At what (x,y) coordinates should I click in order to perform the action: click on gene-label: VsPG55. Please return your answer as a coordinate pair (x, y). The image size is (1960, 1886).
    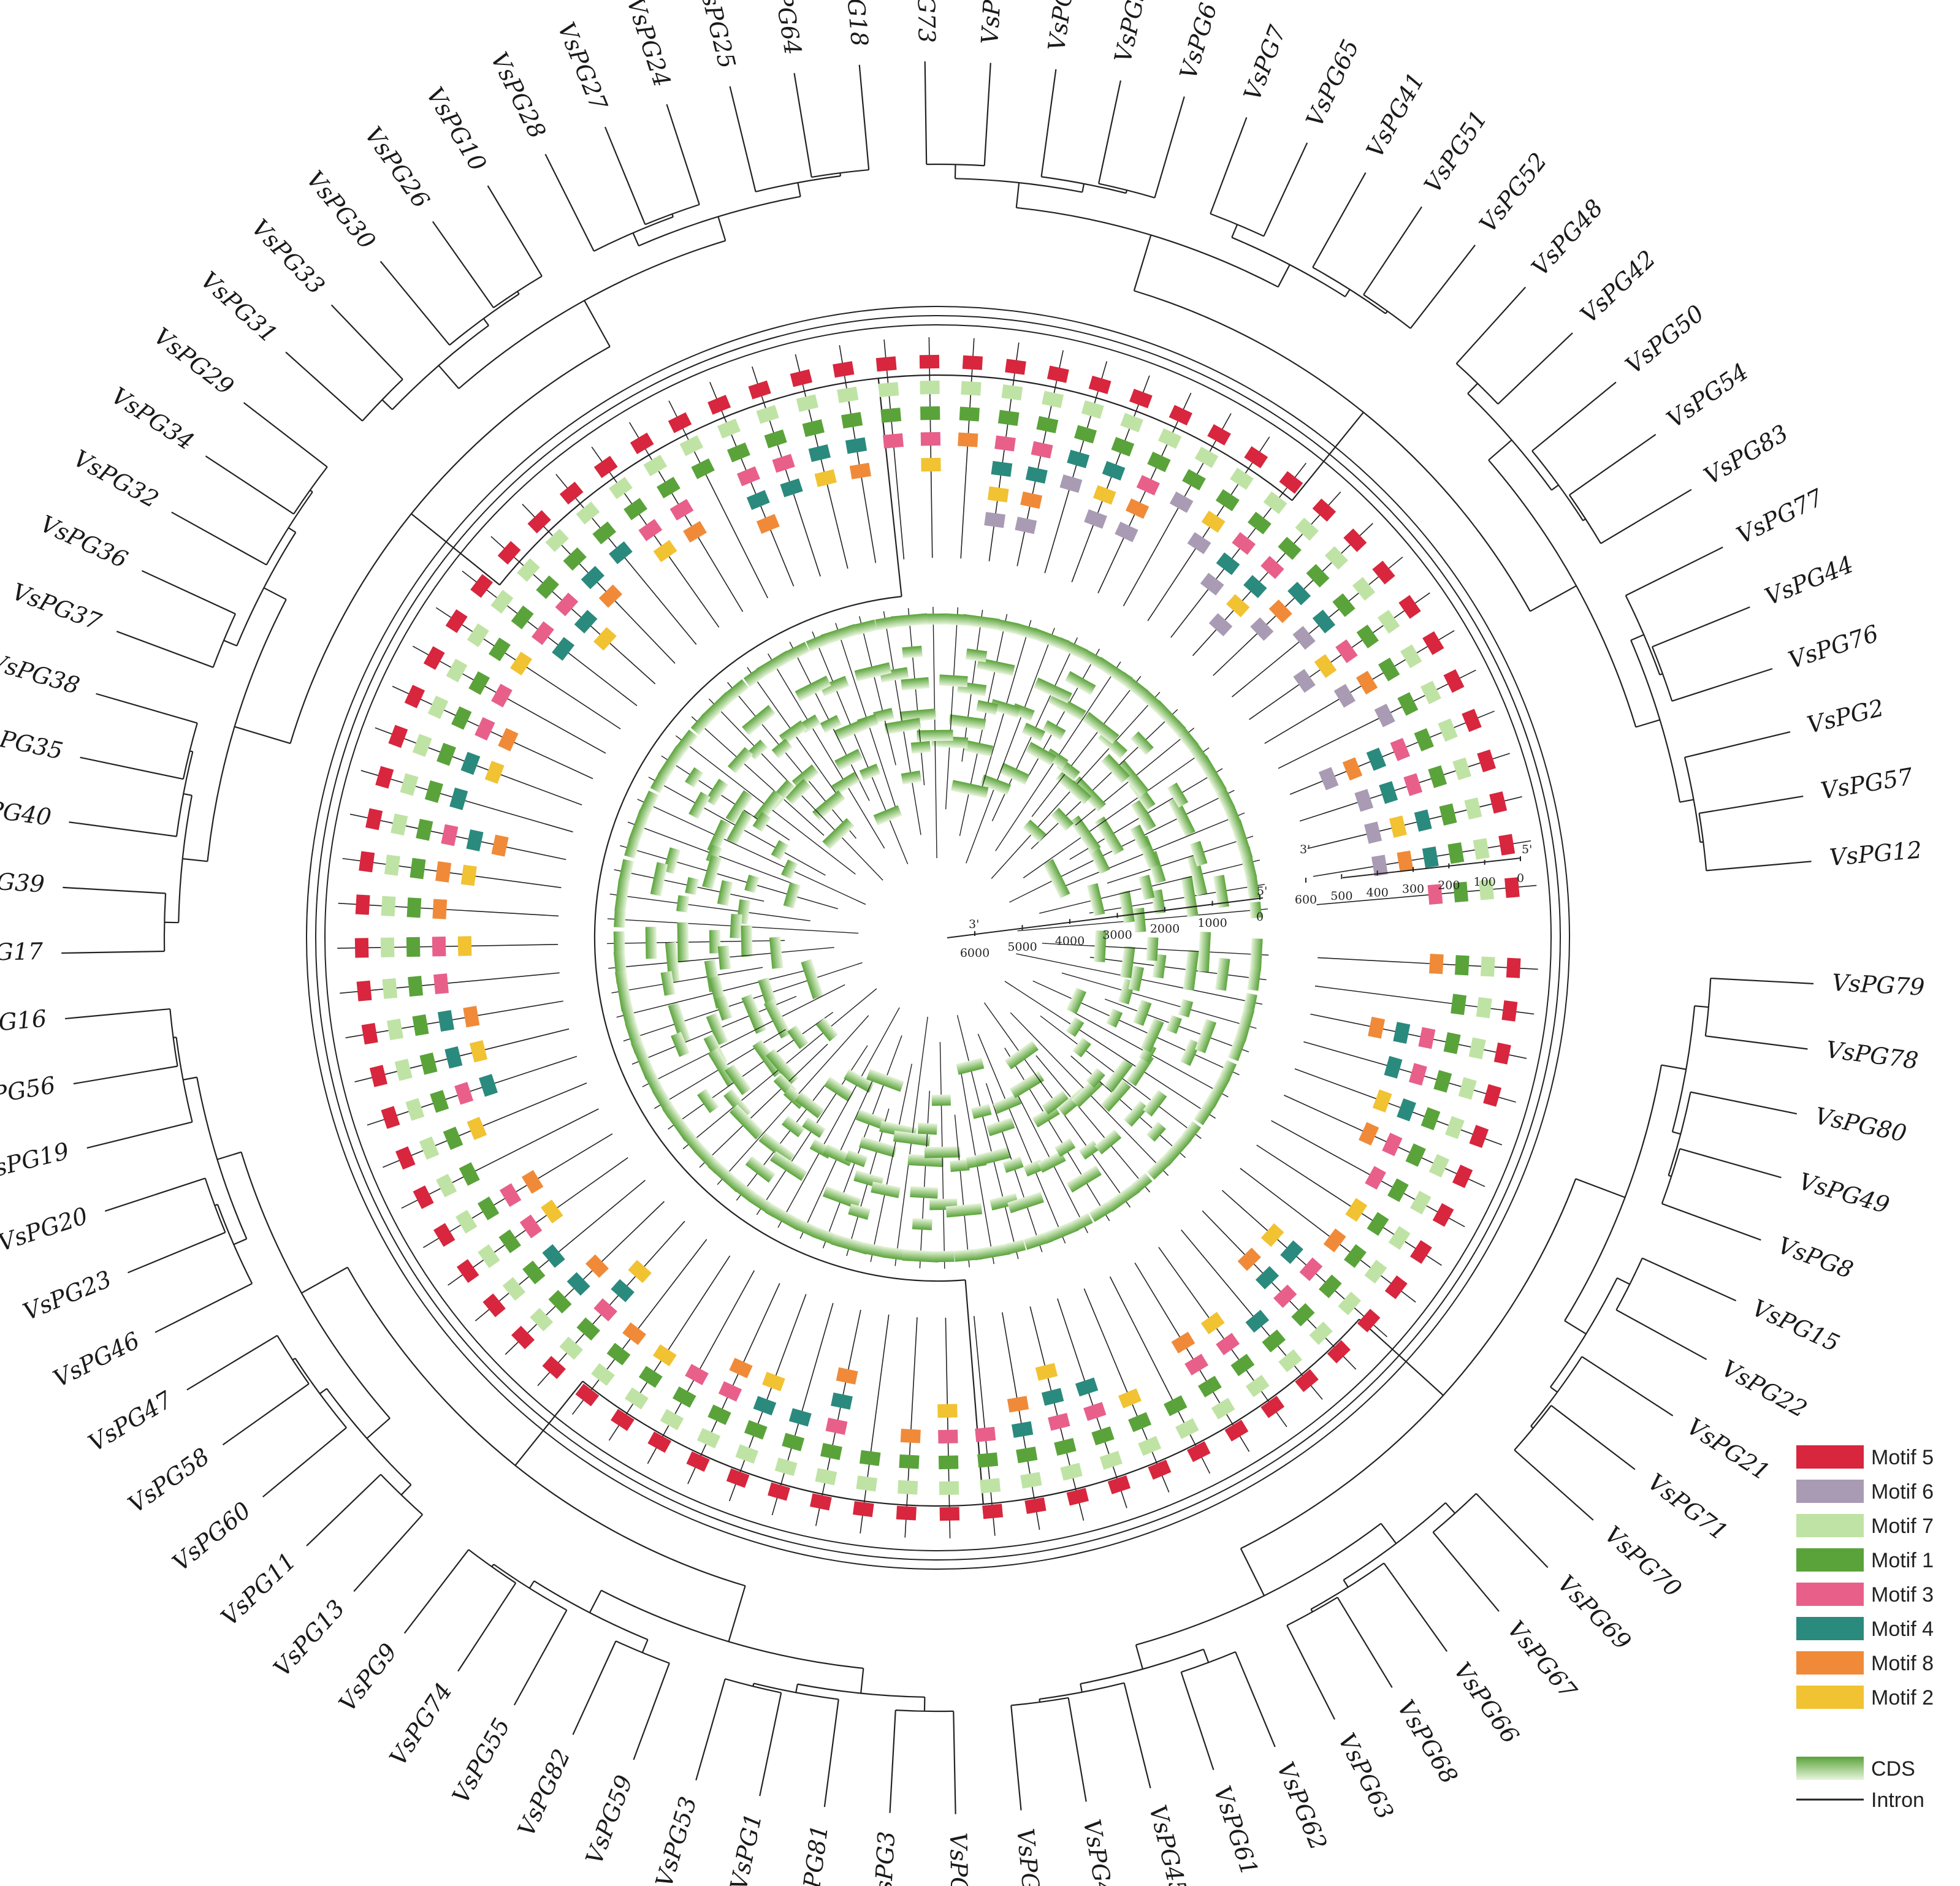
    Looking at the image, I should click on (481, 1761).